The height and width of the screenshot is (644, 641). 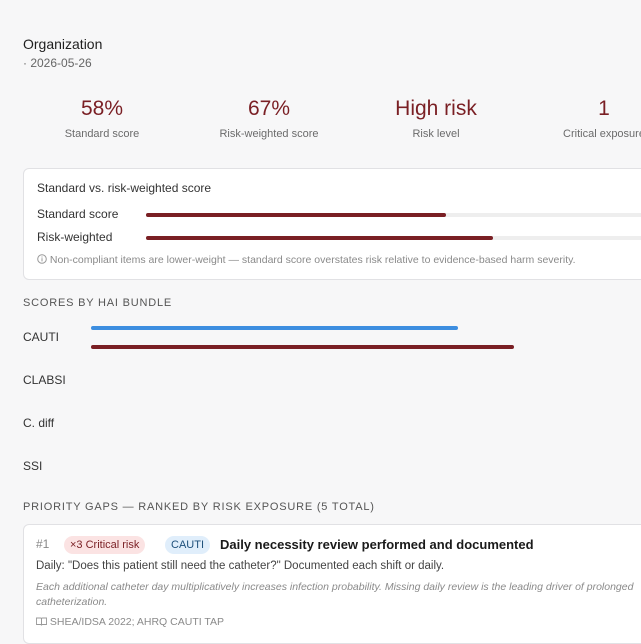 What do you see at coordinates (577, 118) in the screenshot?
I see `metric-critical-exposure: 1 Critical exposure` at bounding box center [577, 118].